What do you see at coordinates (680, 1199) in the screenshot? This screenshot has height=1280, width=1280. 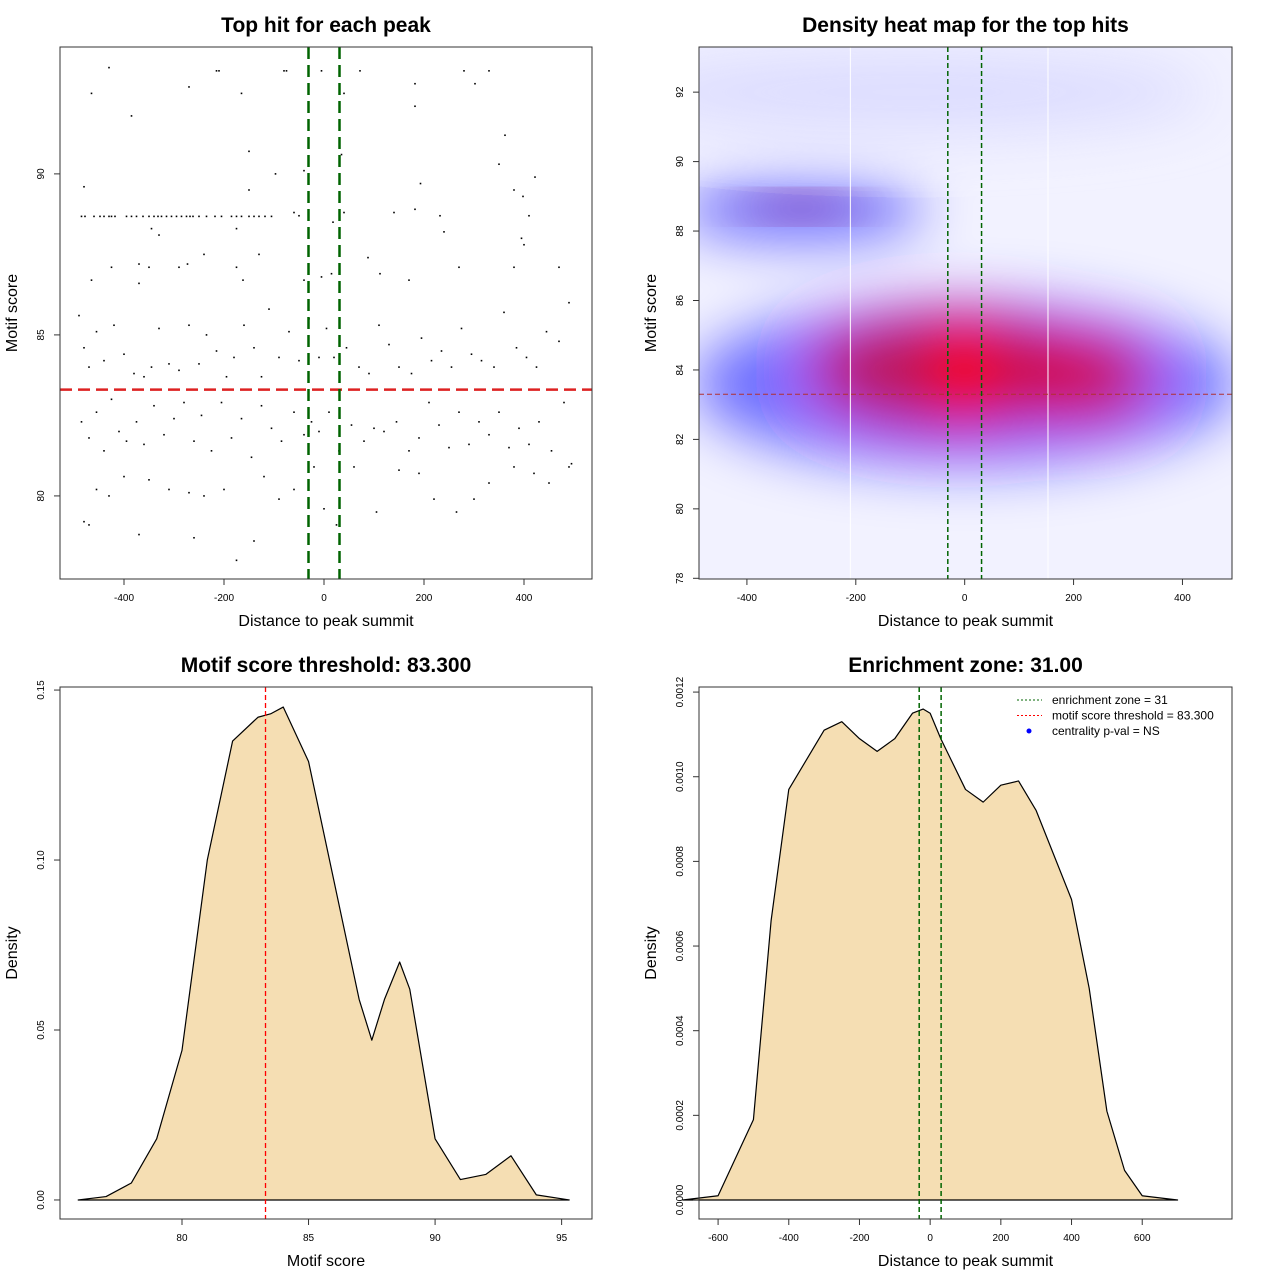 I see `y-tick-label: 0.0000` at bounding box center [680, 1199].